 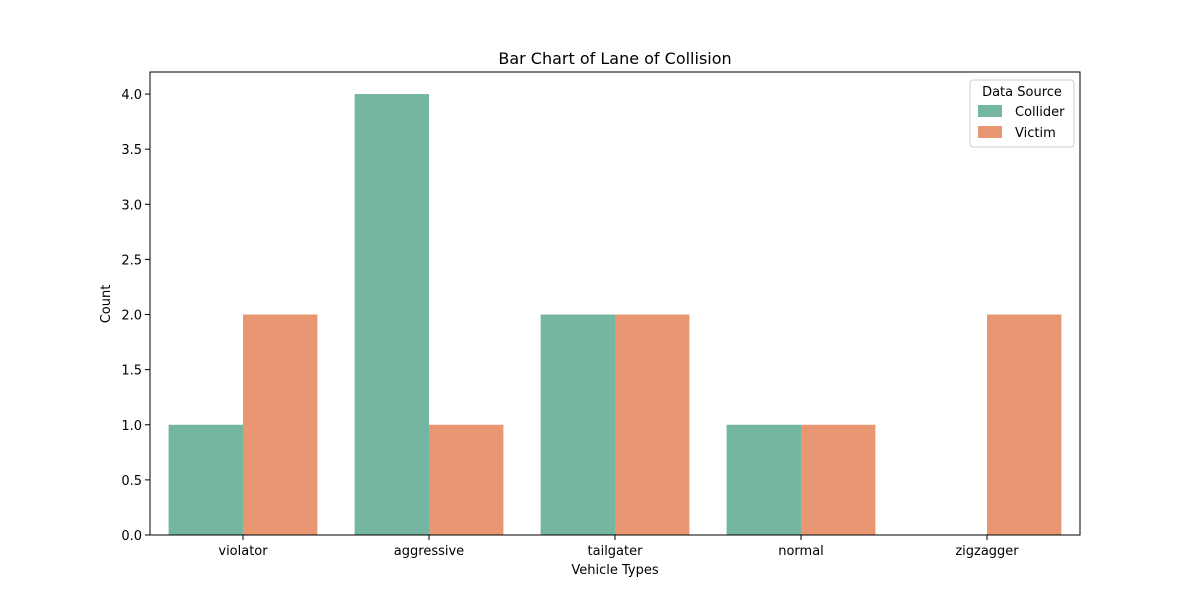 I want to click on bar-victim-aggressive, so click(x=466, y=479).